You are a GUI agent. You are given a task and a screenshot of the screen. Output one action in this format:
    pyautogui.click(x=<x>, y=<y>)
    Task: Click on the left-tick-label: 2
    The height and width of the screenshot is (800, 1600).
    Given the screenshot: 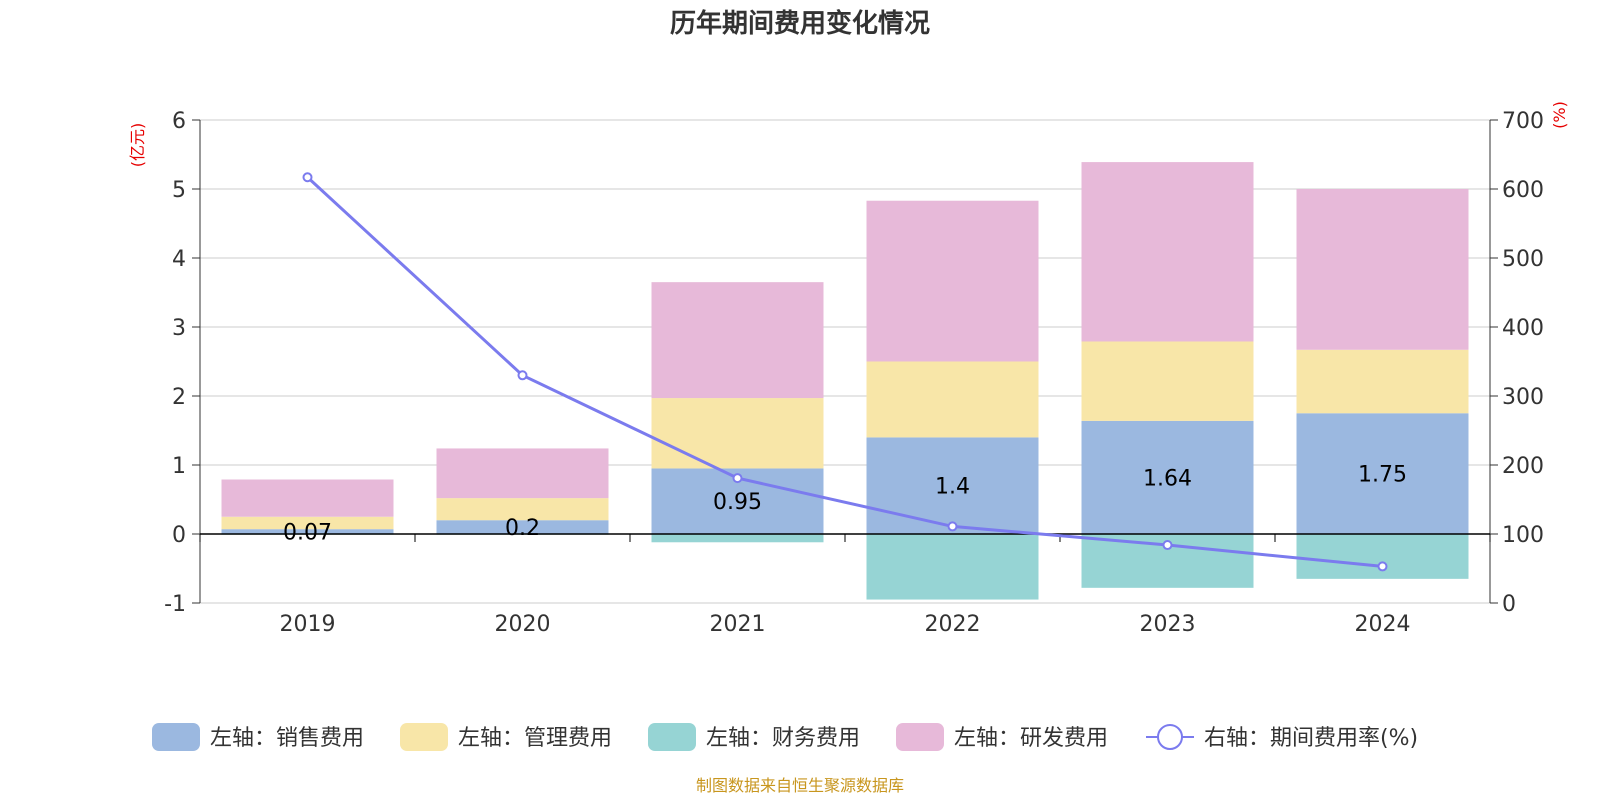 What is the action you would take?
    pyautogui.click(x=179, y=397)
    